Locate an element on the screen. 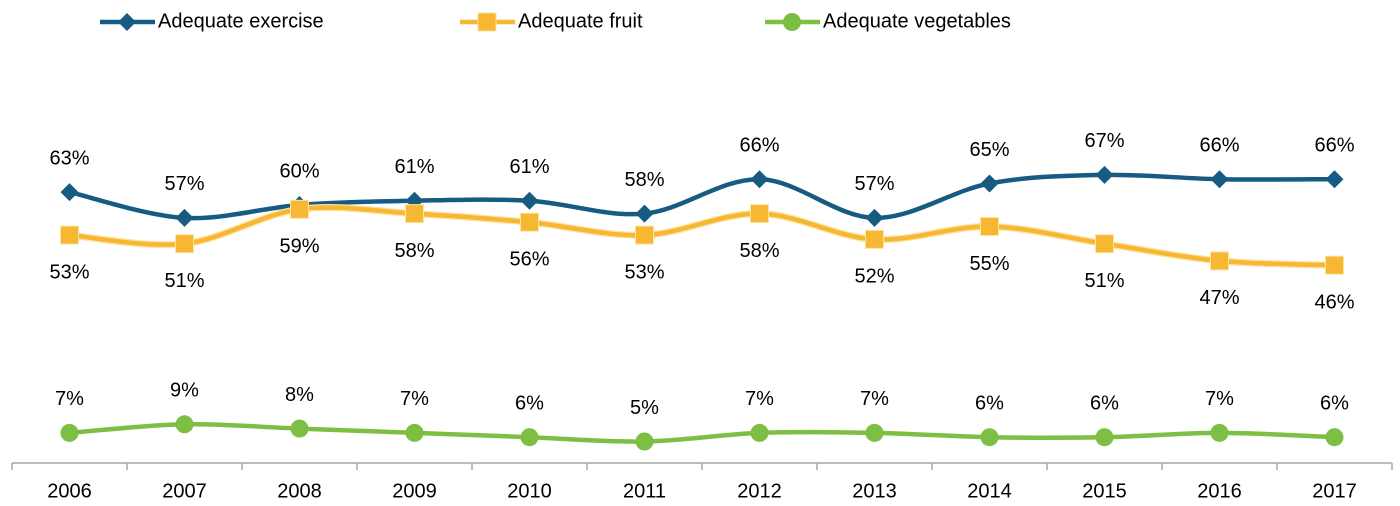  x-tick-label: 2017 is located at coordinates (1334, 491).